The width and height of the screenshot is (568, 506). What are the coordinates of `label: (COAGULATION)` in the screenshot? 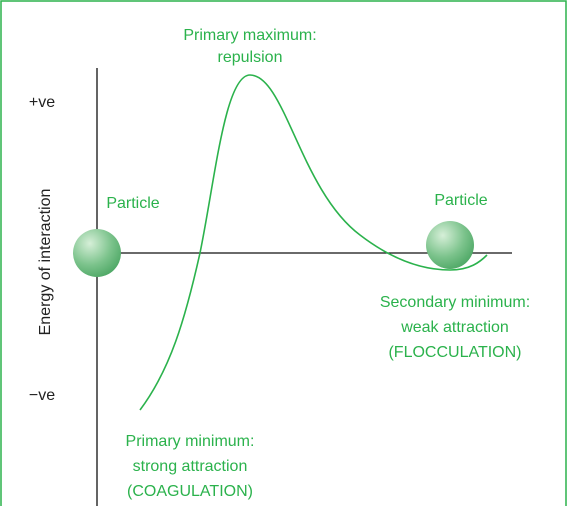 It's located at (190, 491).